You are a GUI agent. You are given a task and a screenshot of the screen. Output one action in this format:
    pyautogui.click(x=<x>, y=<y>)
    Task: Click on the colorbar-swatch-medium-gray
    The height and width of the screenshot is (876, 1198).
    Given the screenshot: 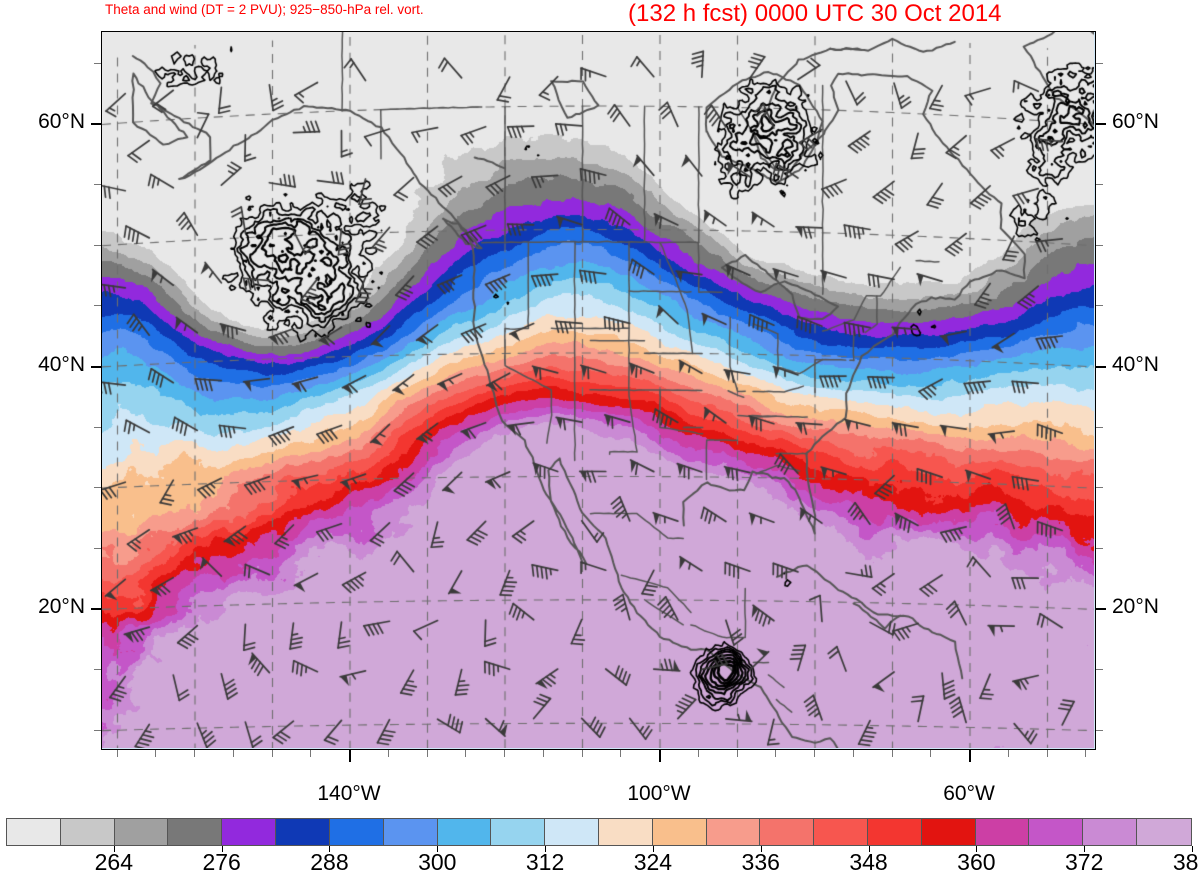 What is the action you would take?
    pyautogui.click(x=141, y=832)
    